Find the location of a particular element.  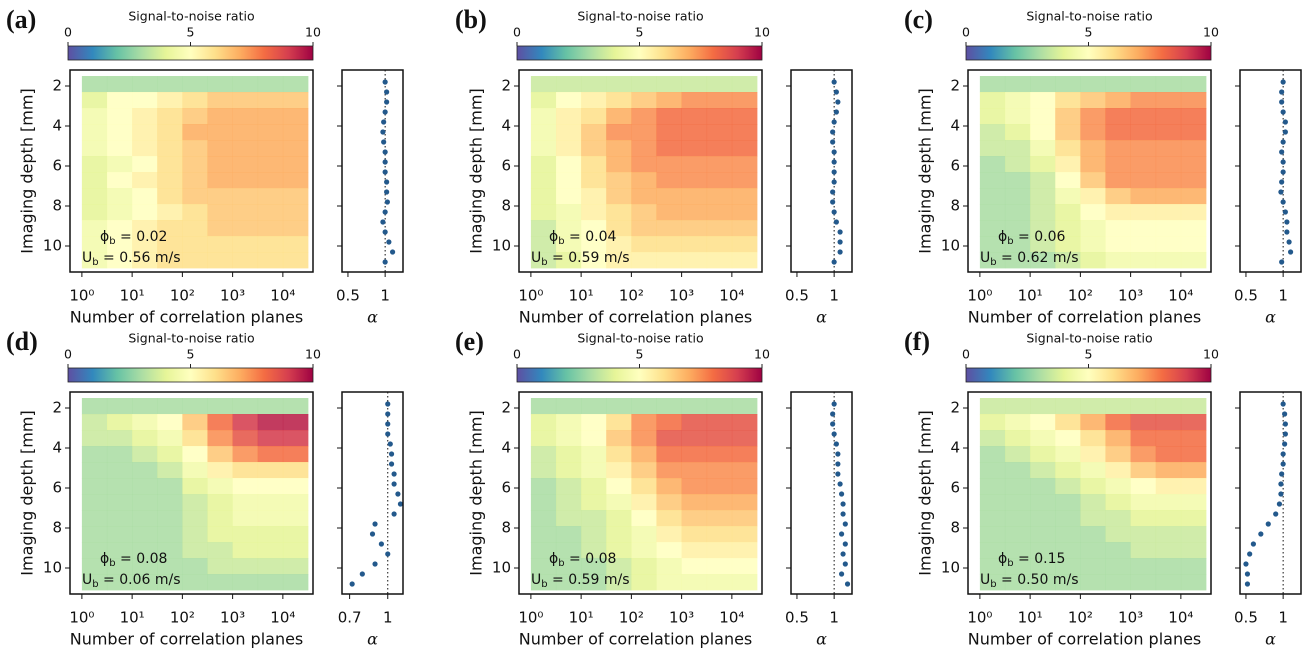

y-tick-label: 10 is located at coordinates (950, 568).